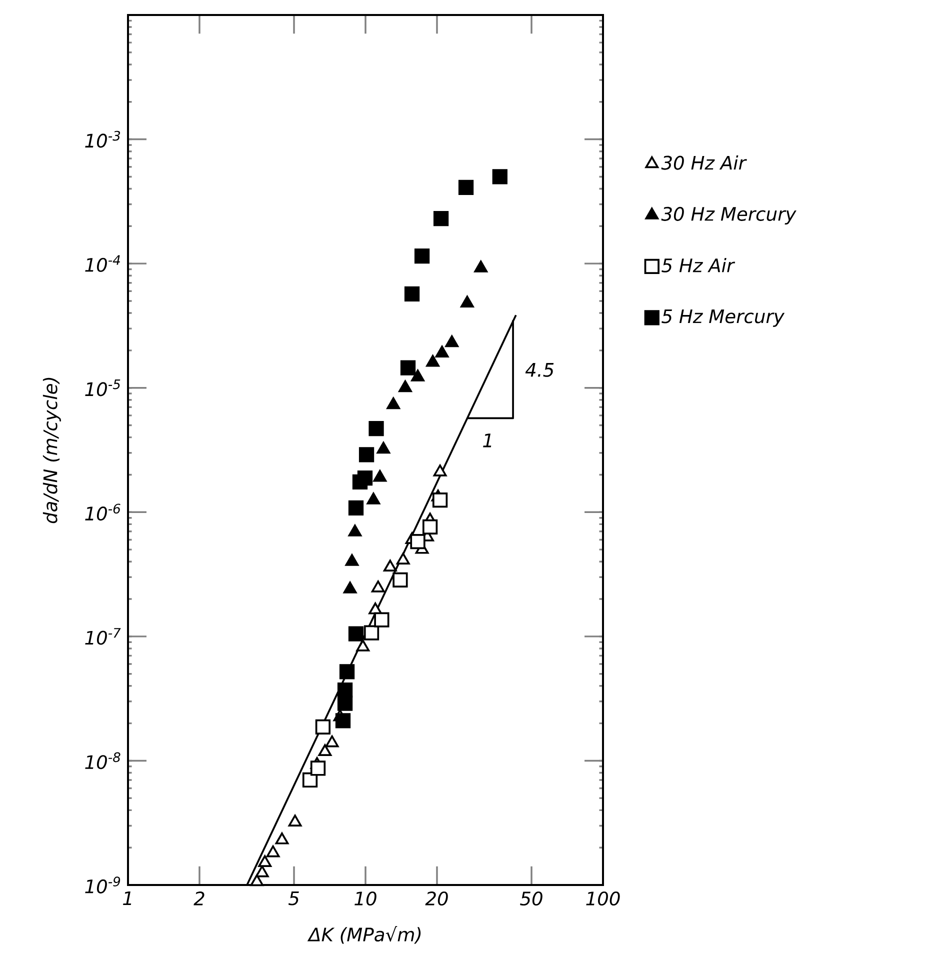 The image size is (939, 980). I want to click on y-tick-label: 10$^{-8}$, so click(102, 761).